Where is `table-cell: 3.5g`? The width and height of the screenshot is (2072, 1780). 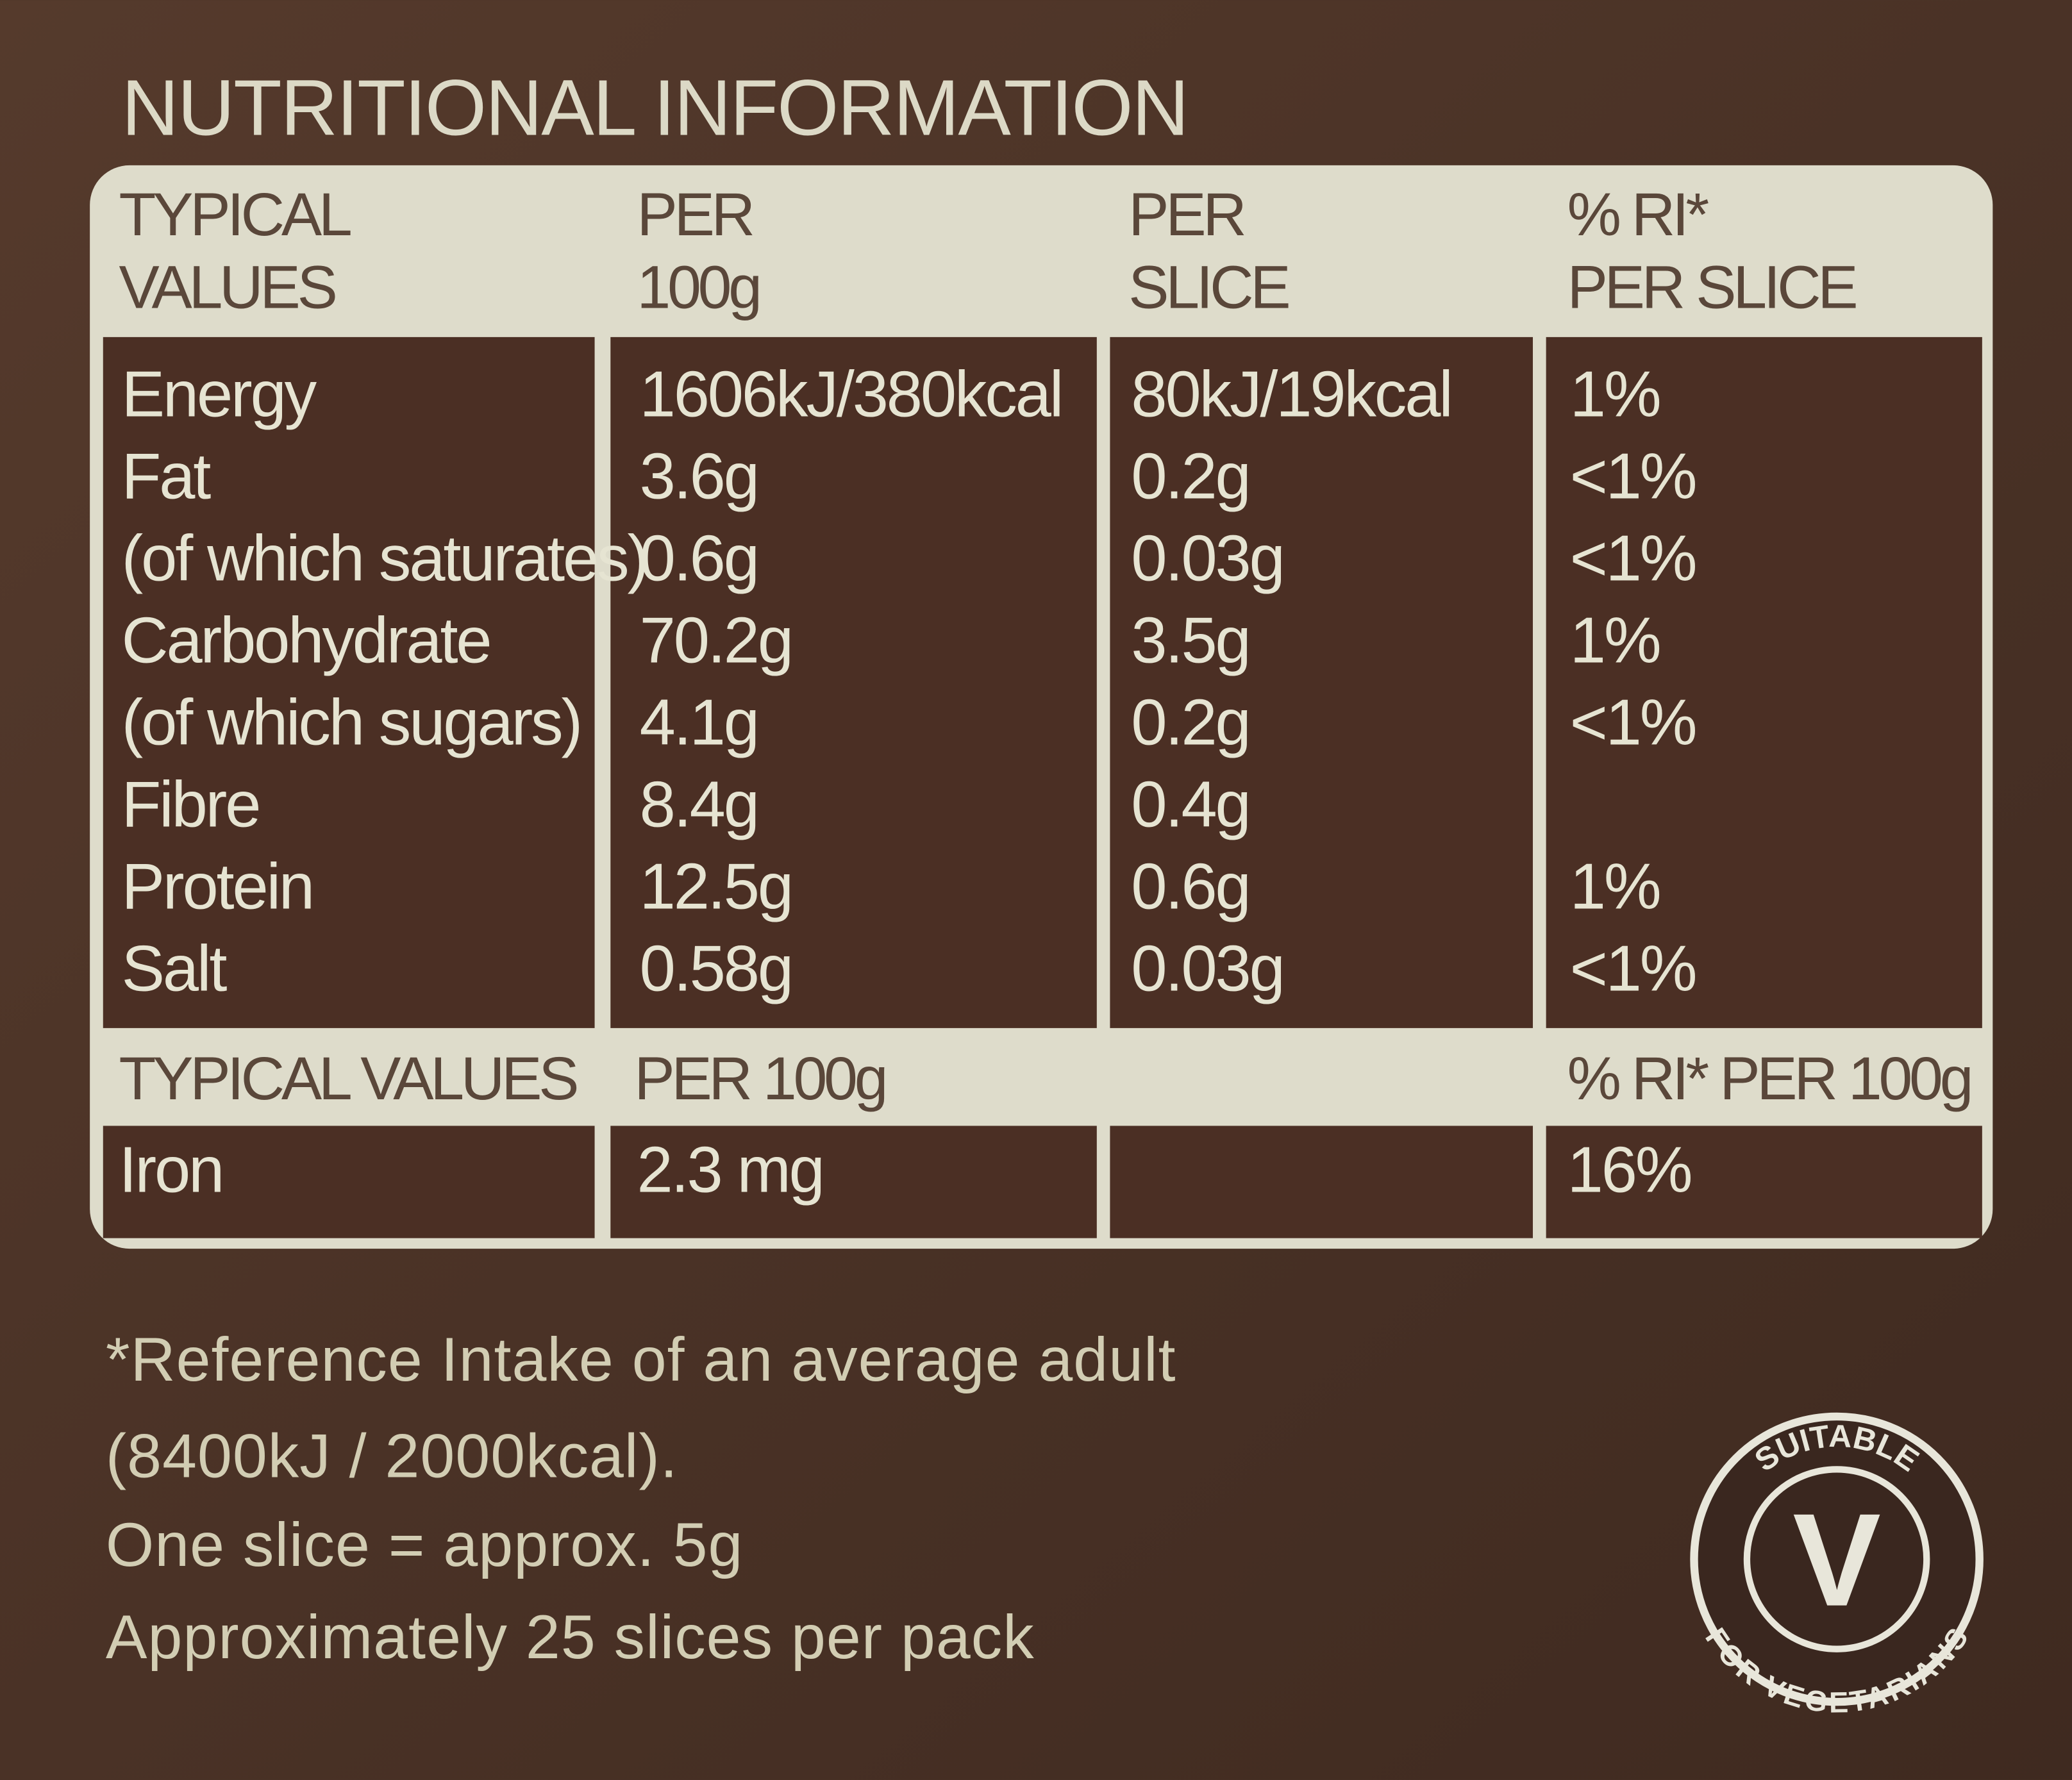
table-cell: 3.5g is located at coordinates (1190, 641).